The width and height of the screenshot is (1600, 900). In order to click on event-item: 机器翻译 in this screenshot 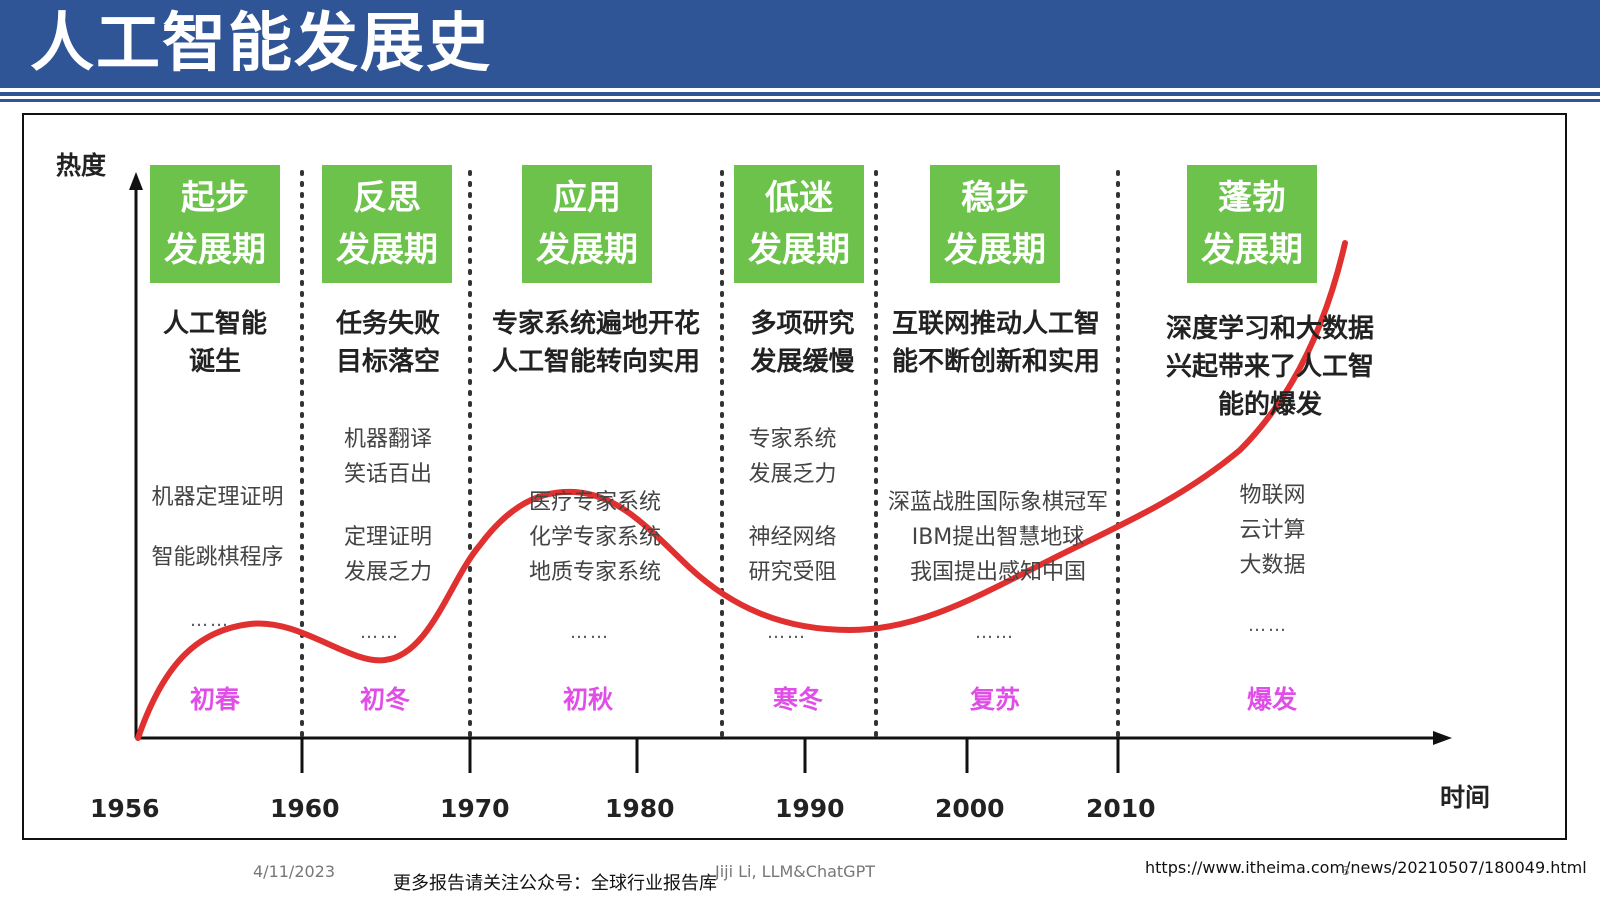, I will do `click(387, 439)`.